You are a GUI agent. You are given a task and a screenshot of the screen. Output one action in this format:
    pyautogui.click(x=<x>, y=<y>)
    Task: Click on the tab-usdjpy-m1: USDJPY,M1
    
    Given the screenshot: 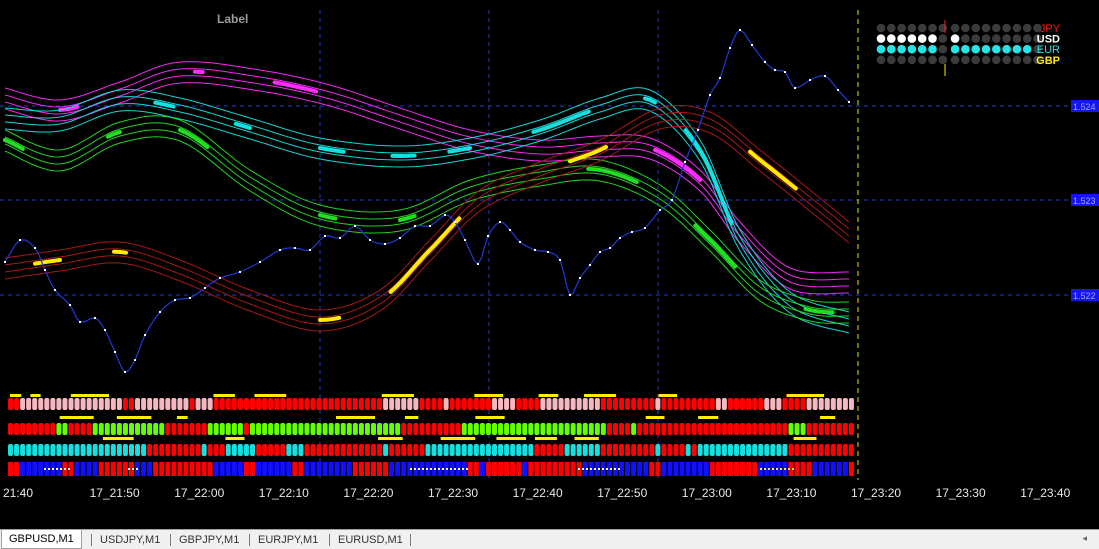 What is the action you would take?
    pyautogui.click(x=130, y=540)
    